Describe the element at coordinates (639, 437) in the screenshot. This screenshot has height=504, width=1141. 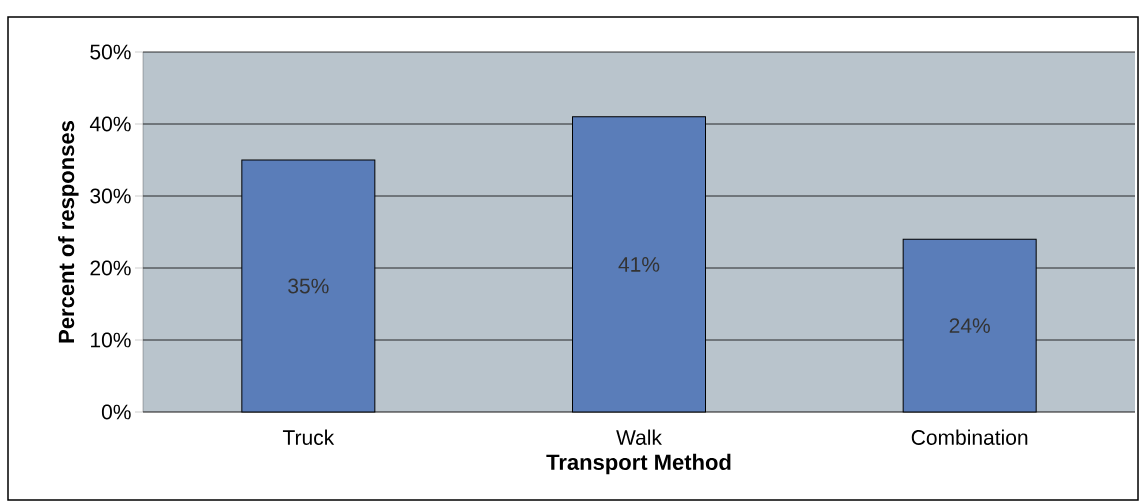
I see `x-tick-label: Walk` at that location.